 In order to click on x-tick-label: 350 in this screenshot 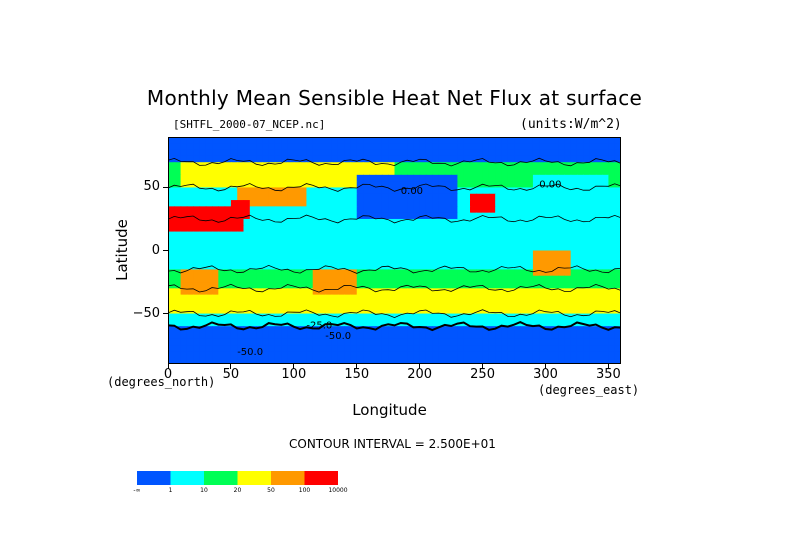, I will do `click(608, 374)`.